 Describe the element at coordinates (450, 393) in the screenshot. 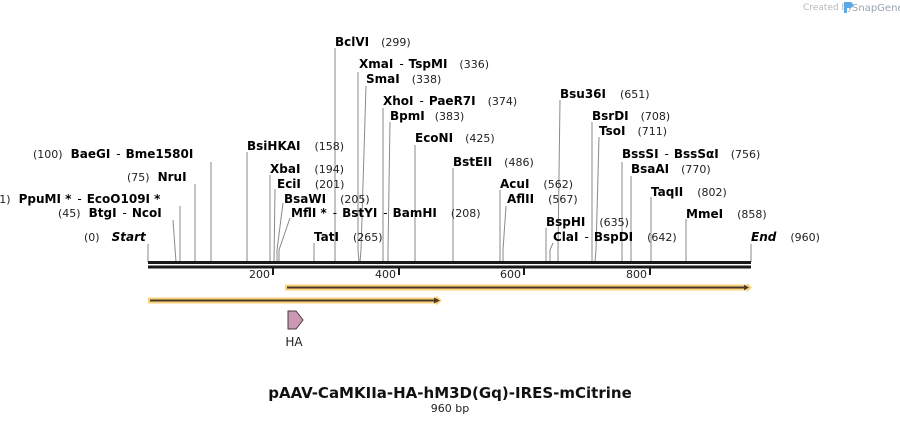

I see `map-title: pAAV-CaMKIIa-HA-hM3D(Gq)-IRES-mCitrine` at that location.